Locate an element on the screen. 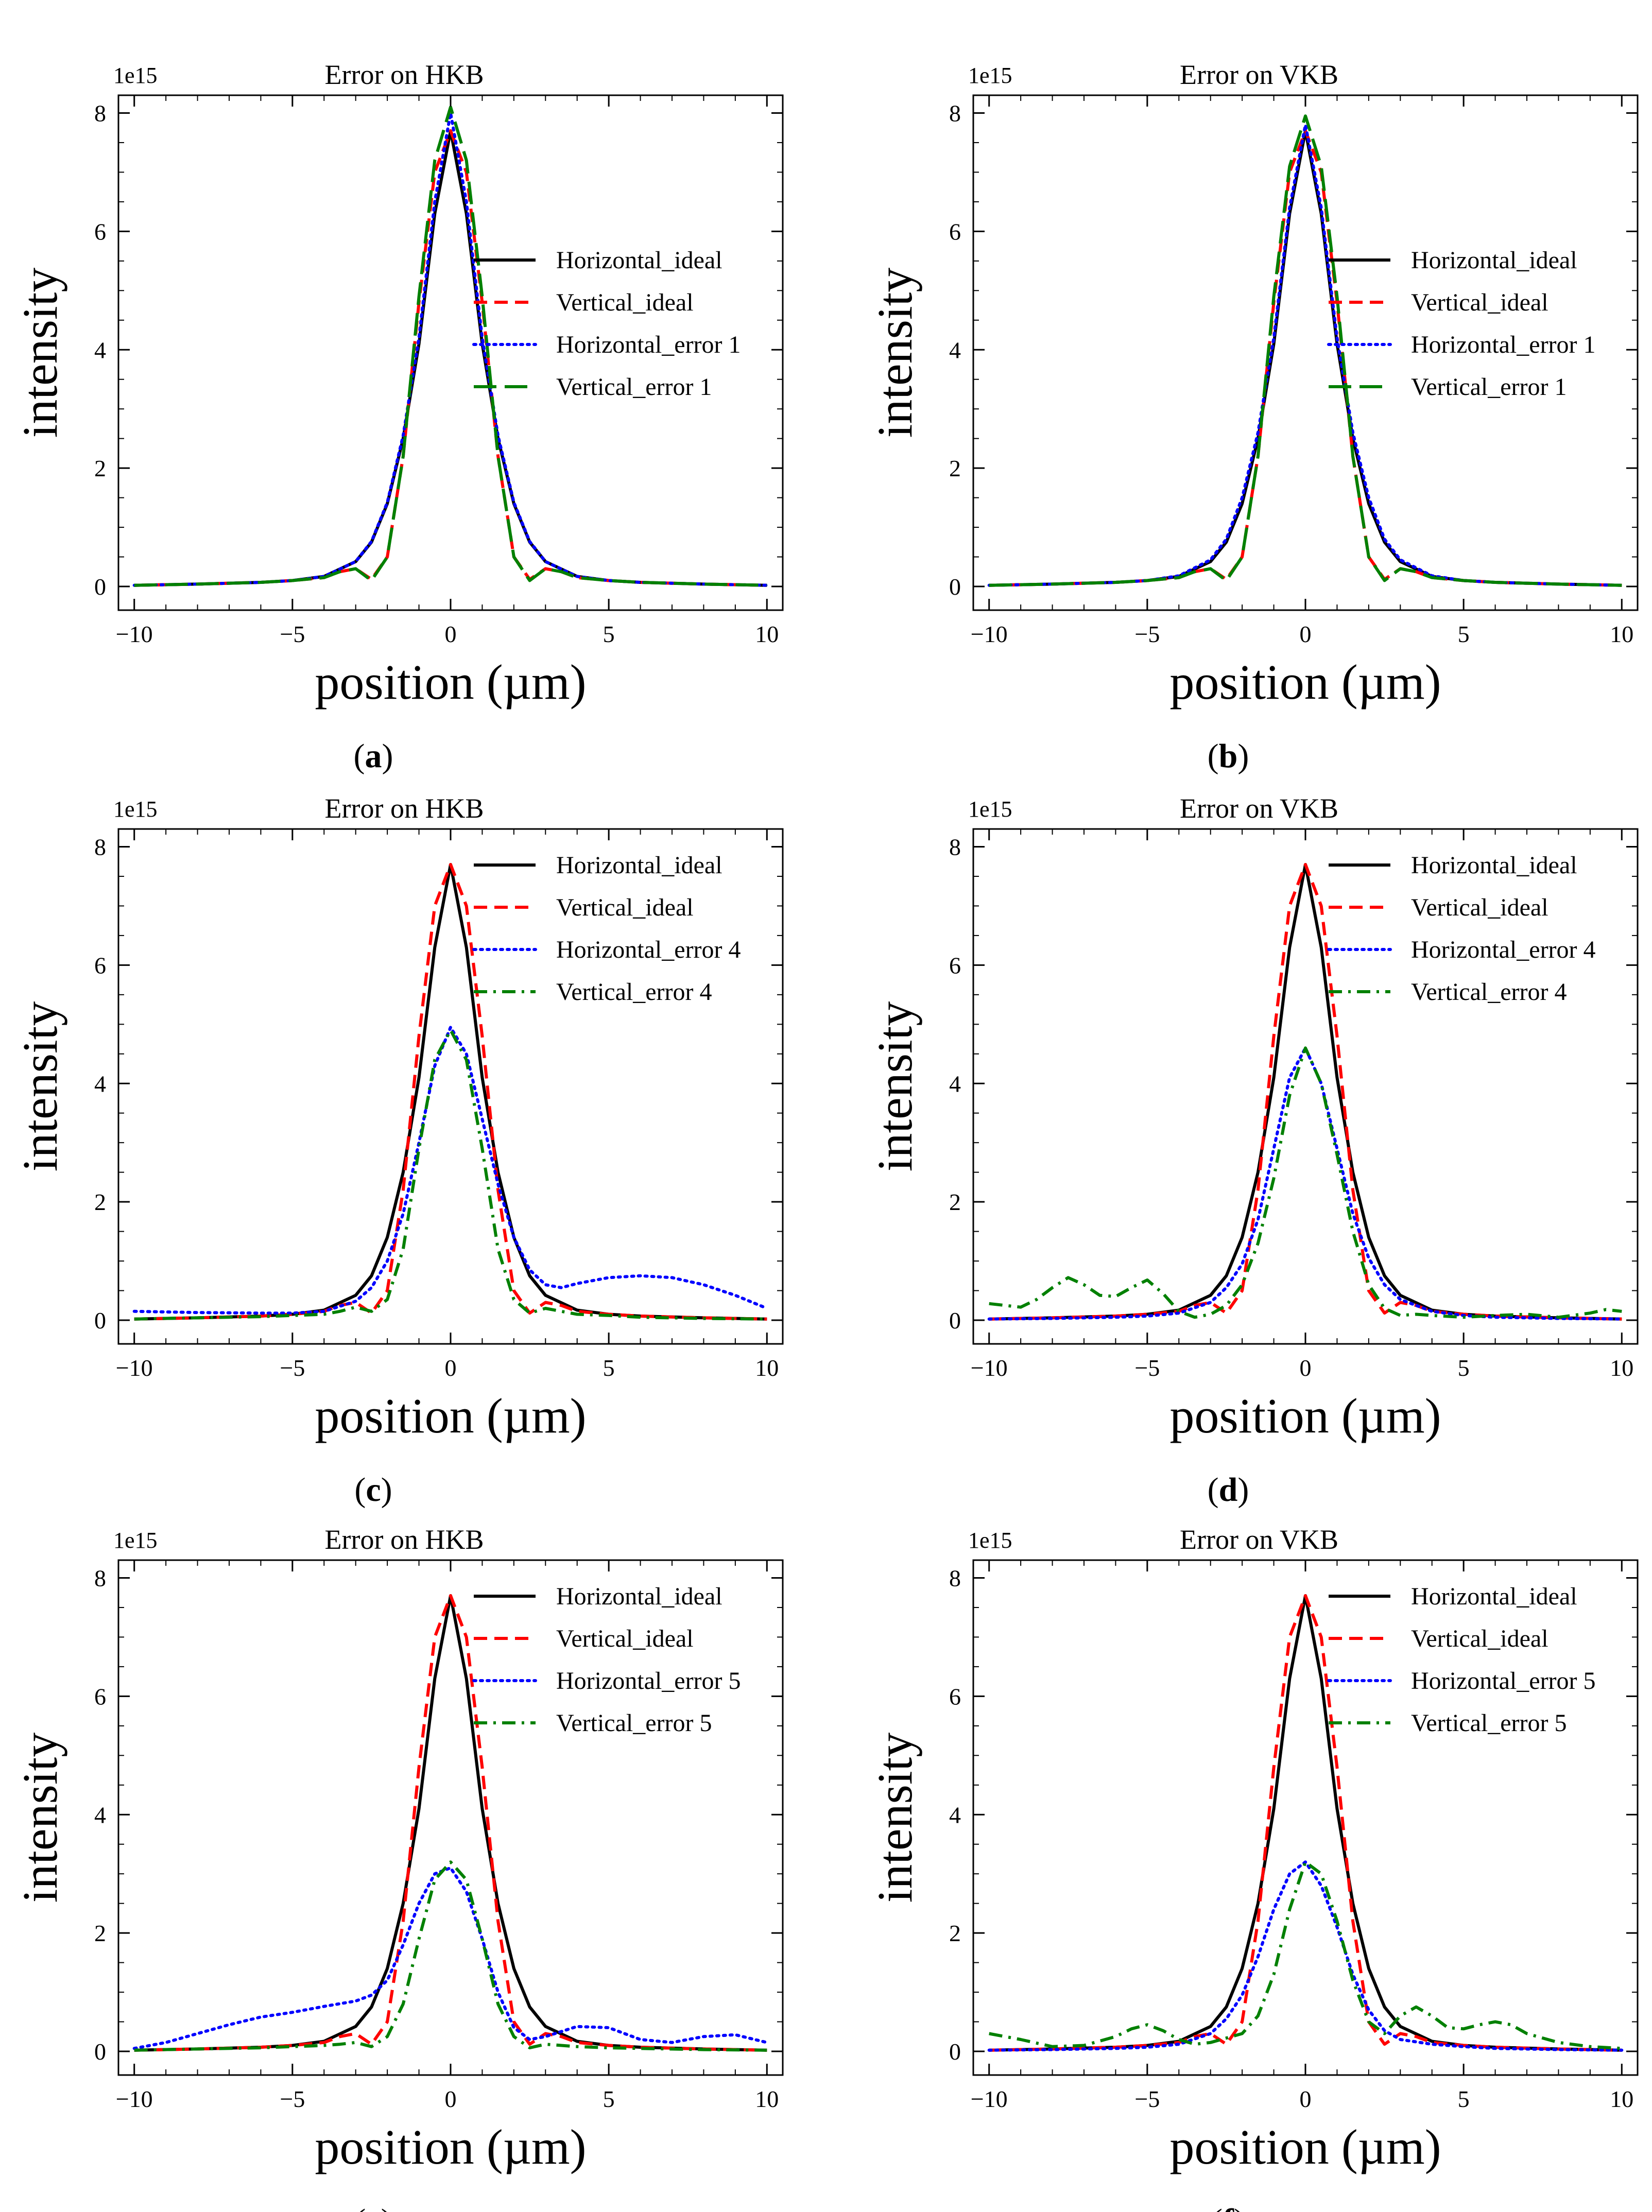 This screenshot has width=1652, height=2212. panel-label: (e) is located at coordinates (373, 2207).